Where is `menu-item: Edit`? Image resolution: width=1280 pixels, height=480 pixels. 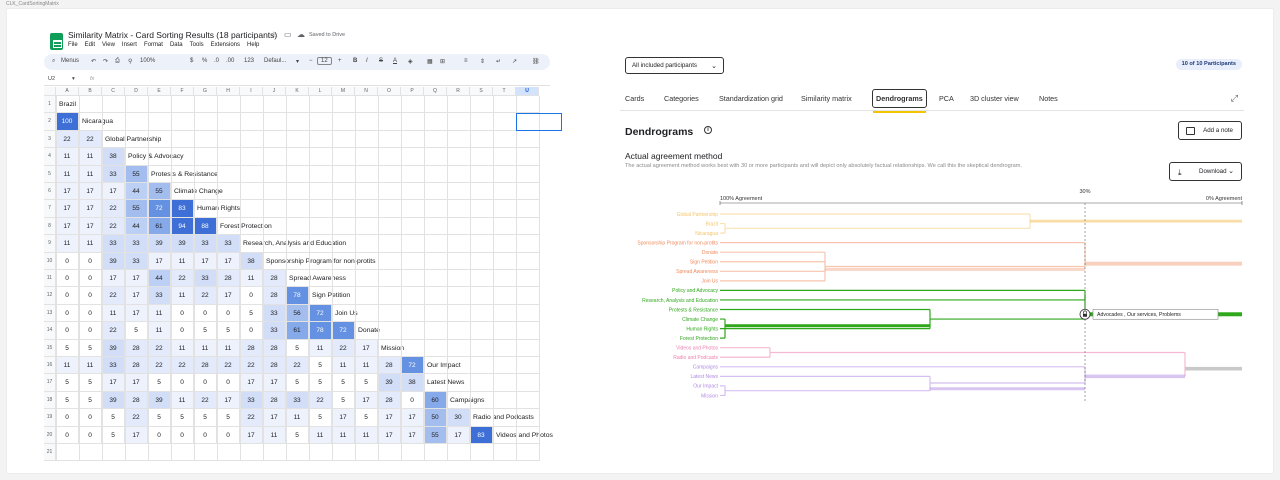
menu-item: Edit is located at coordinates (90, 45).